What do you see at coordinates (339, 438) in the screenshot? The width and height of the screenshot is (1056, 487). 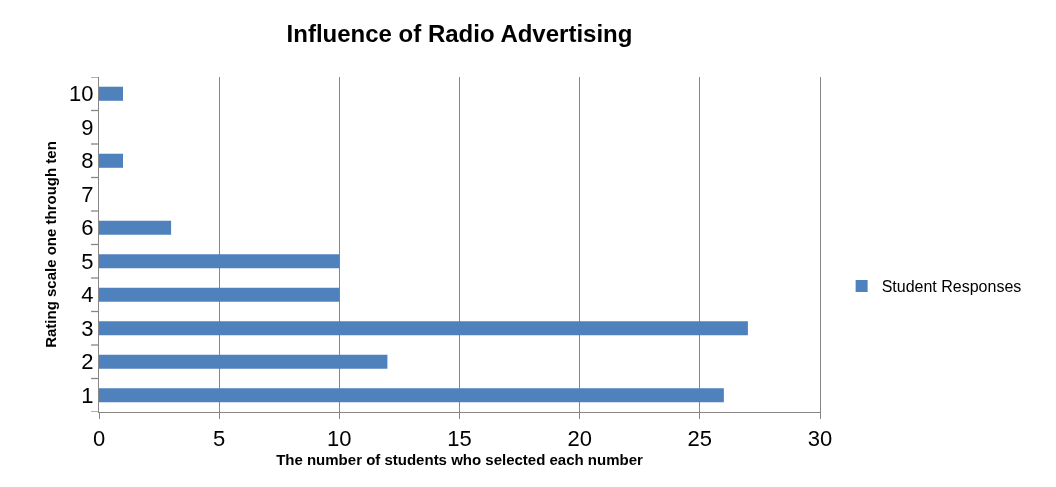 I see `x-tick-label: 10` at bounding box center [339, 438].